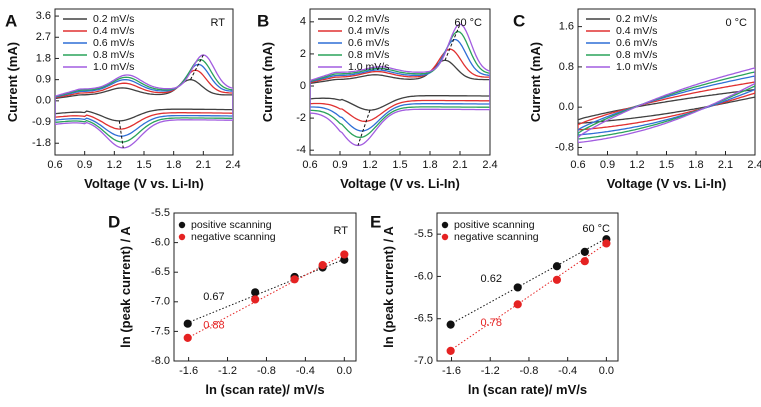 This screenshot has height=407, width=761. I want to click on y-tick-label: -8.0, so click(160, 361).